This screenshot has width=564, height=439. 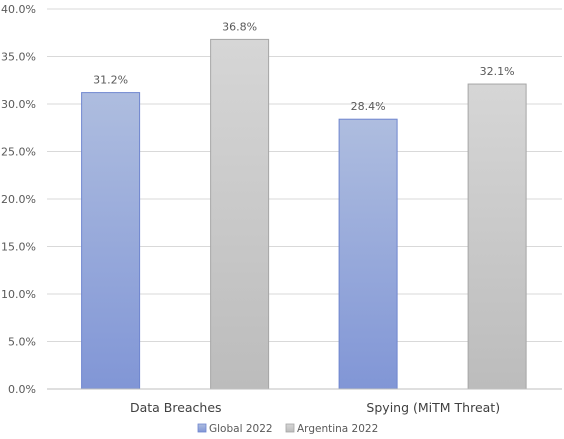 I want to click on x-category-label: Spying (MiTM Threat), so click(x=433, y=407).